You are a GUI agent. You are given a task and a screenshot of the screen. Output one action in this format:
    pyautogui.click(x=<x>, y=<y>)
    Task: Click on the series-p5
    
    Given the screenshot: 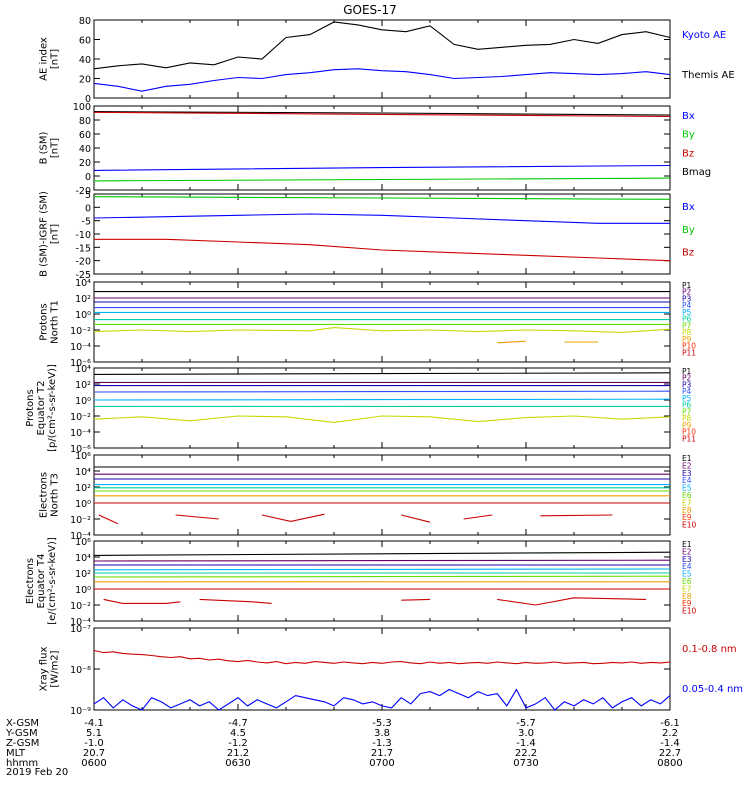 What is the action you would take?
    pyautogui.click(x=382, y=399)
    